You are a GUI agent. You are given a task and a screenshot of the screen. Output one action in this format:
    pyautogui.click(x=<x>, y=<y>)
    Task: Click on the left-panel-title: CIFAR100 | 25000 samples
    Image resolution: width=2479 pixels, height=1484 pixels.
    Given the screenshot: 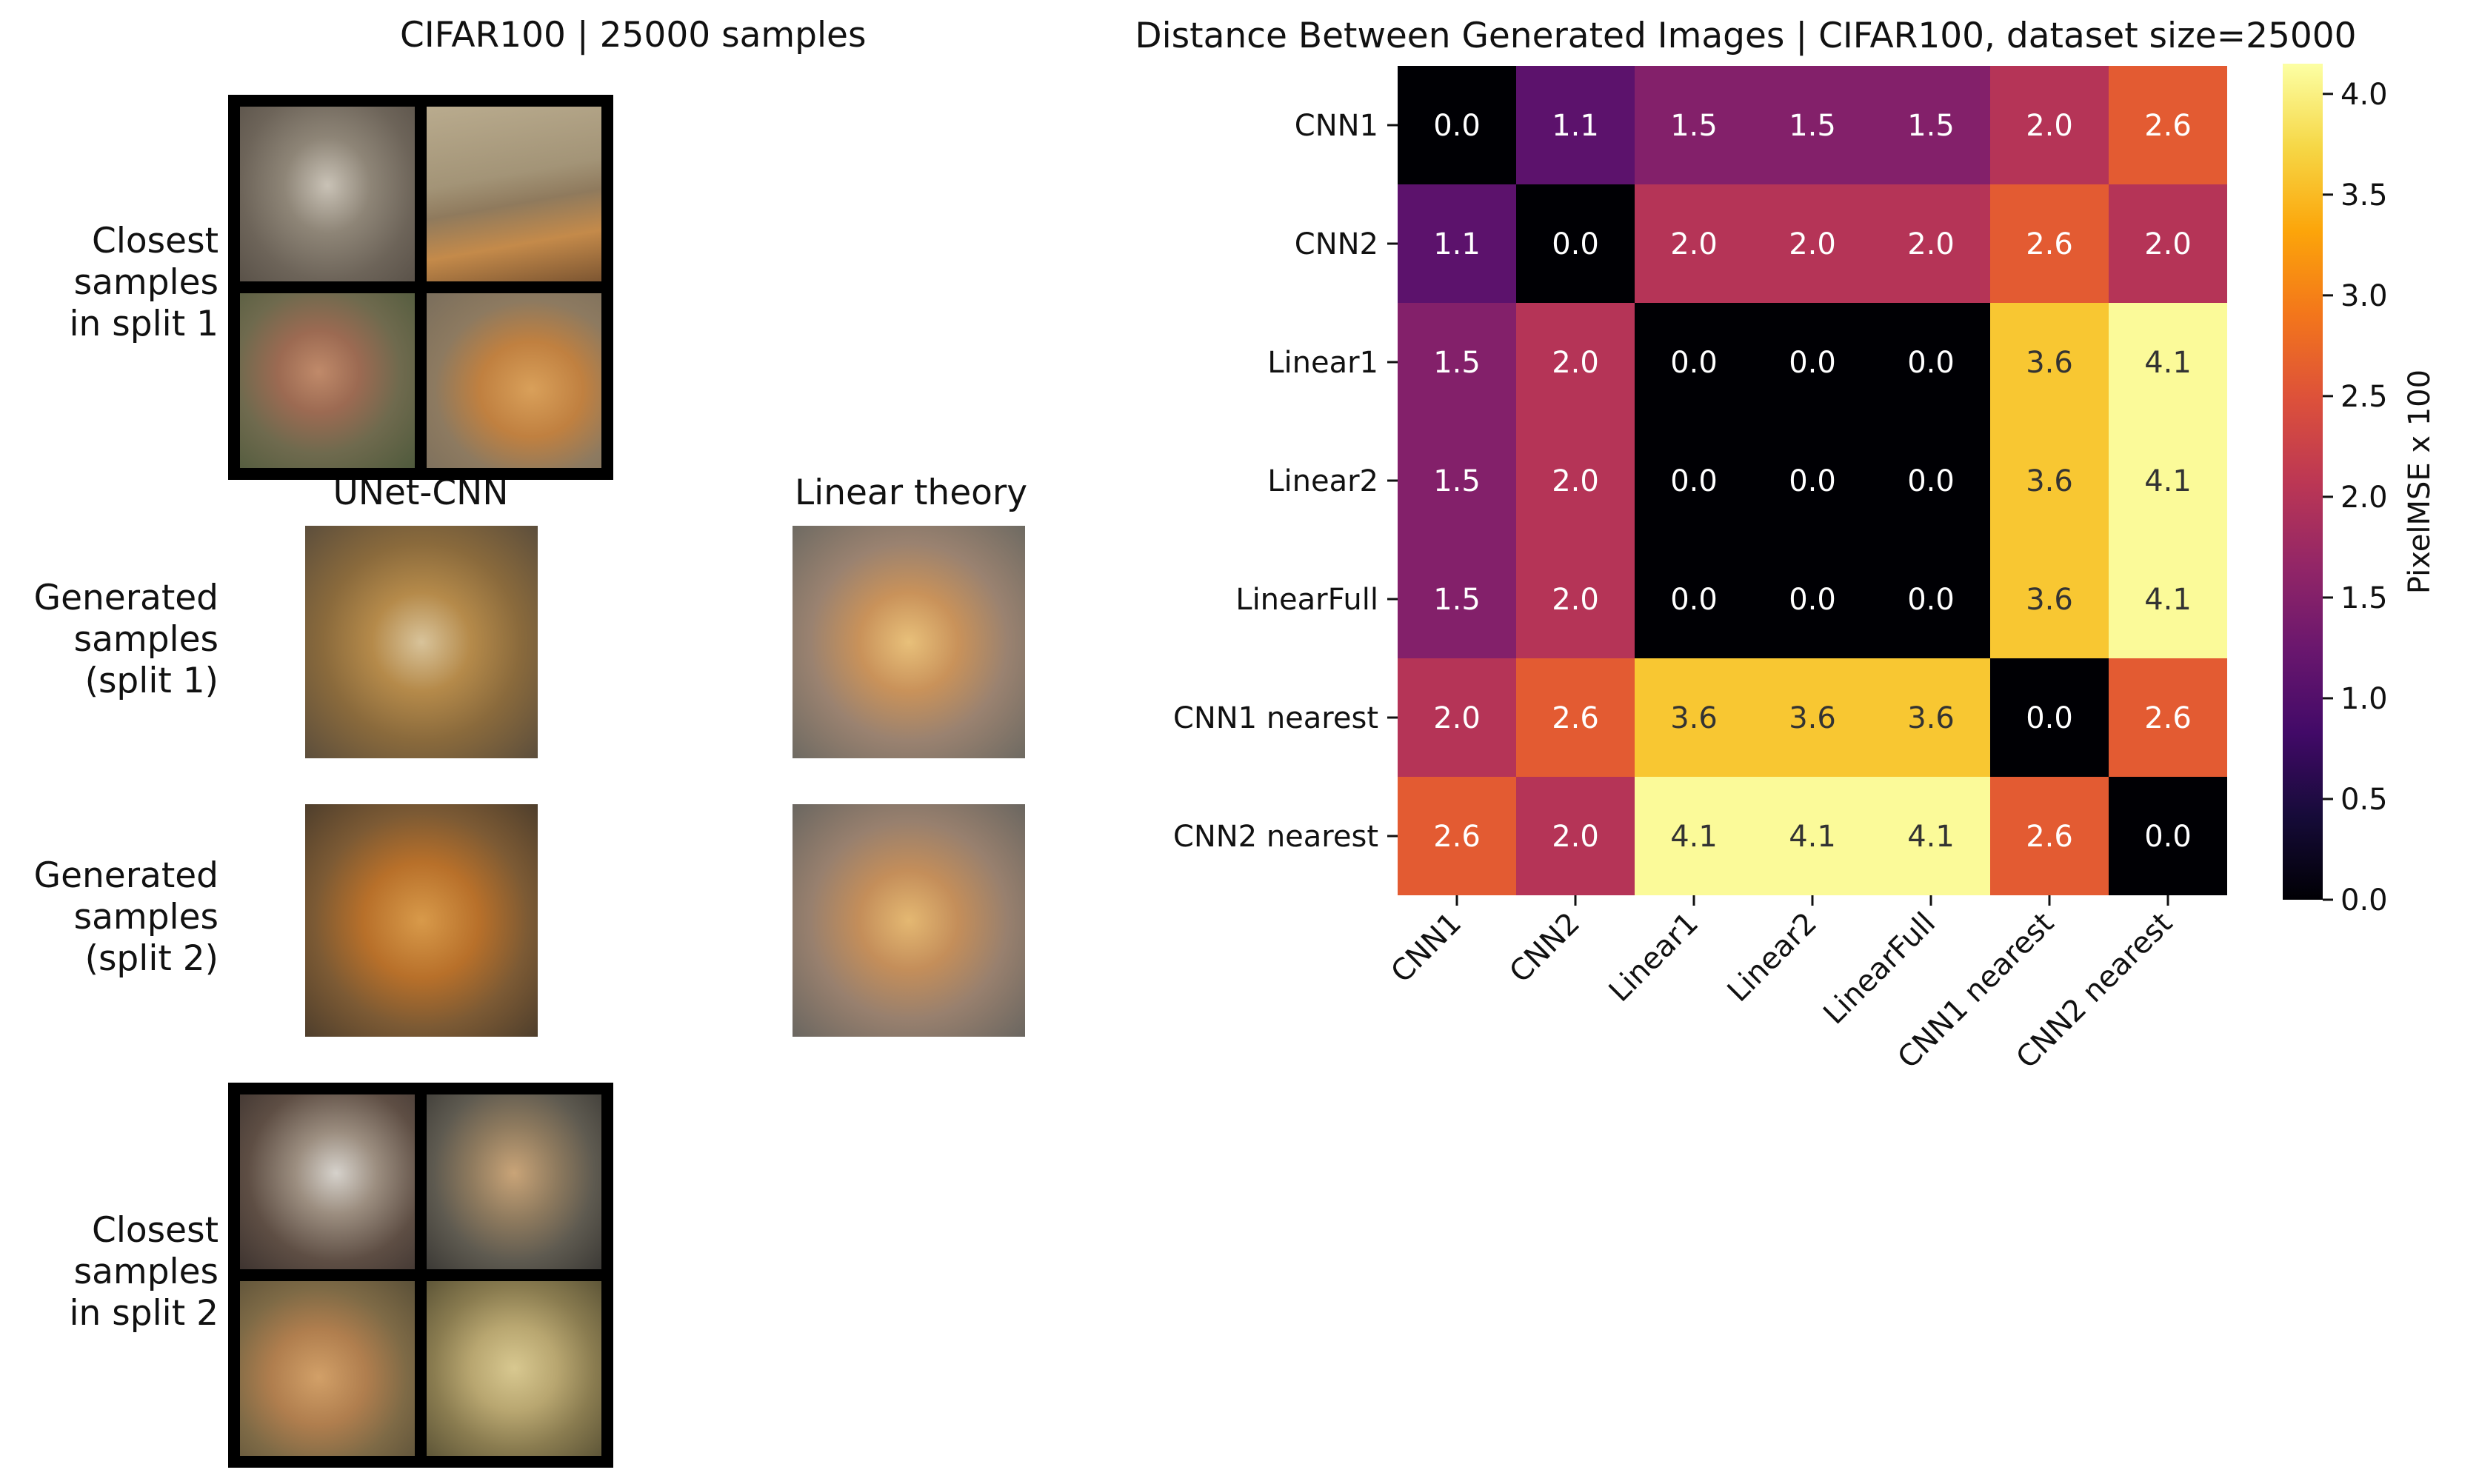 What is the action you would take?
    pyautogui.click(x=633, y=35)
    